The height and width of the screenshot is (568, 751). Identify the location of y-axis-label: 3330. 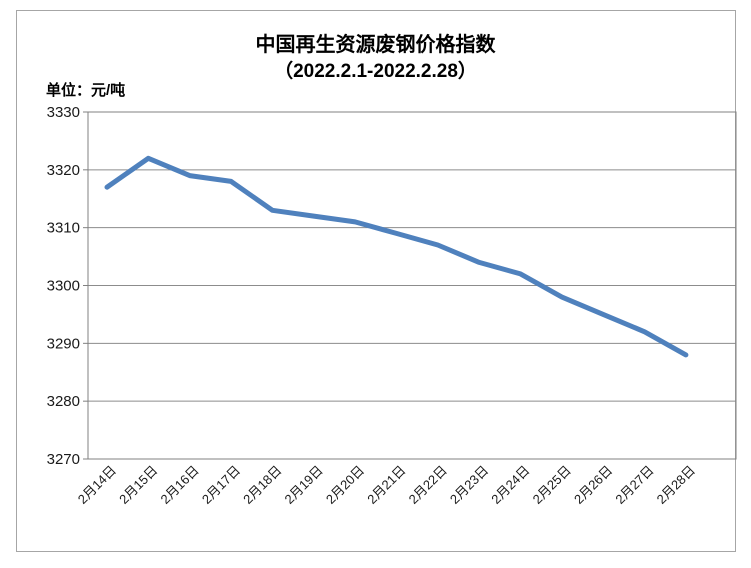
(63, 112).